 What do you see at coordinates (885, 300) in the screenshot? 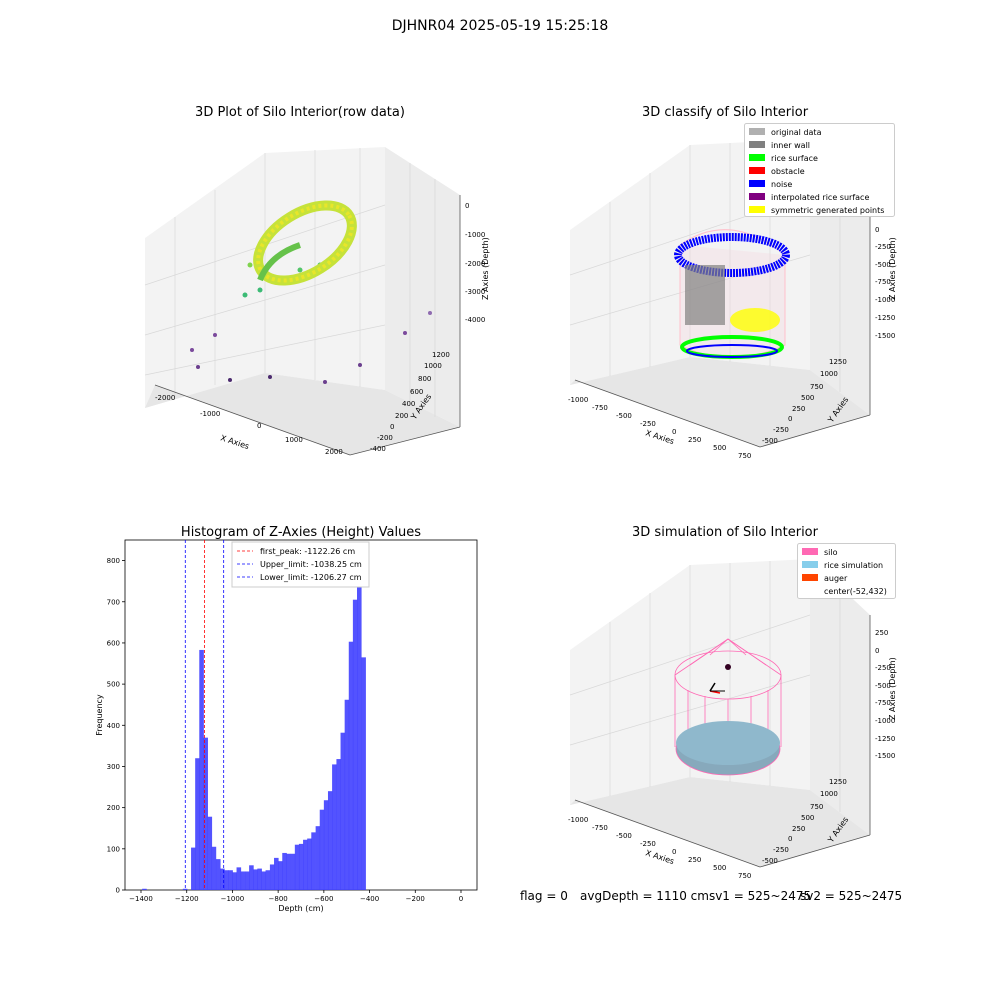
I see `classify-z-tick: -1000` at bounding box center [885, 300].